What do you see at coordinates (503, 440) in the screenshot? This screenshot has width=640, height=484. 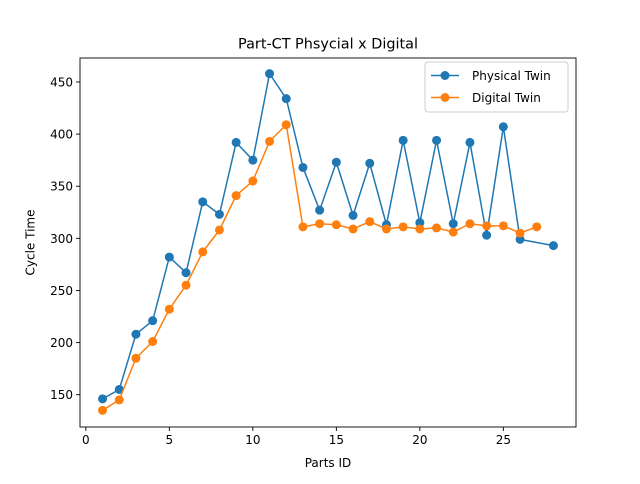 I see `x-tick-label: 25` at bounding box center [503, 440].